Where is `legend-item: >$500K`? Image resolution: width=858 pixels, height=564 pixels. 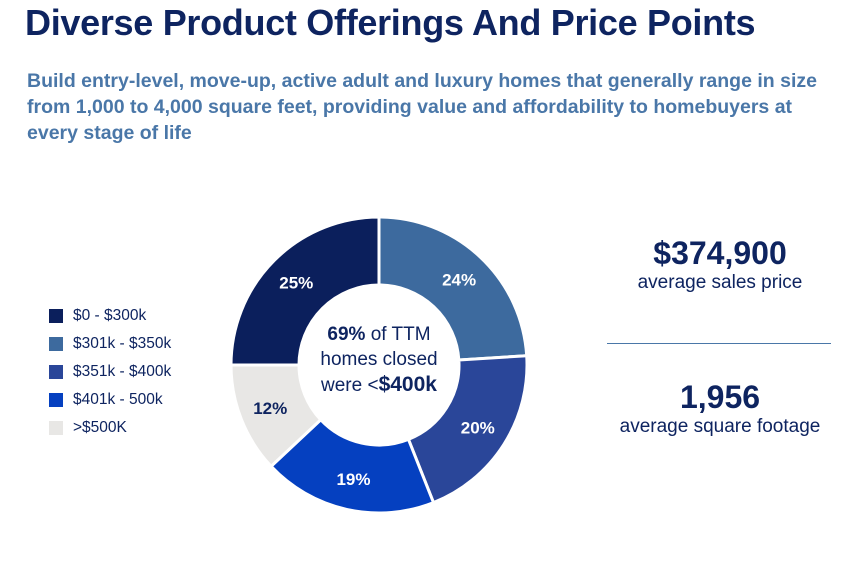 legend-item: >$500K is located at coordinates (110, 428).